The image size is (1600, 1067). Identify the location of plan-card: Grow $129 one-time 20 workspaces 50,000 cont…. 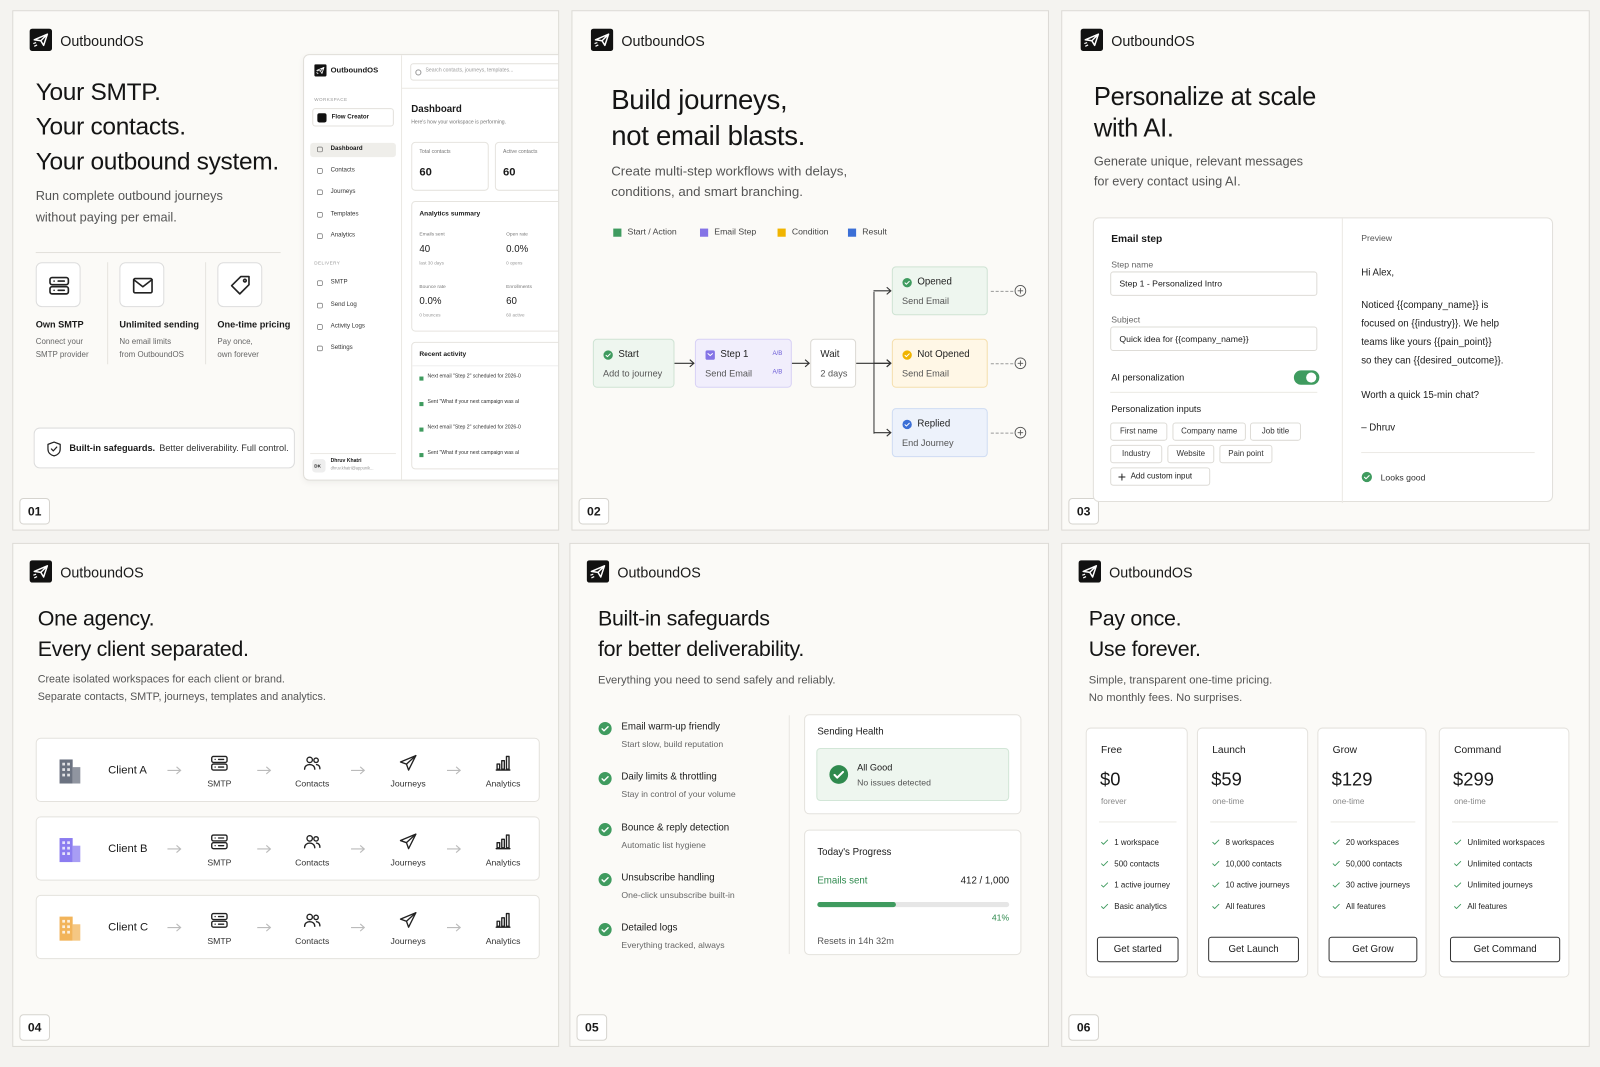
(1372, 852).